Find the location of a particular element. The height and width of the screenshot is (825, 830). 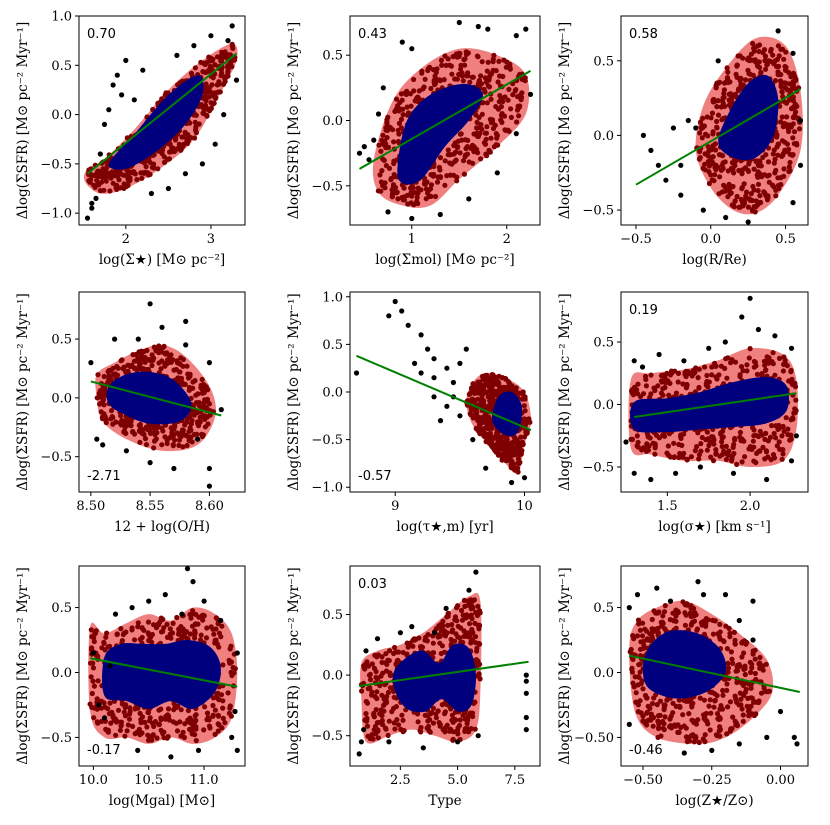

axes-frame is located at coordinates (445, 666).